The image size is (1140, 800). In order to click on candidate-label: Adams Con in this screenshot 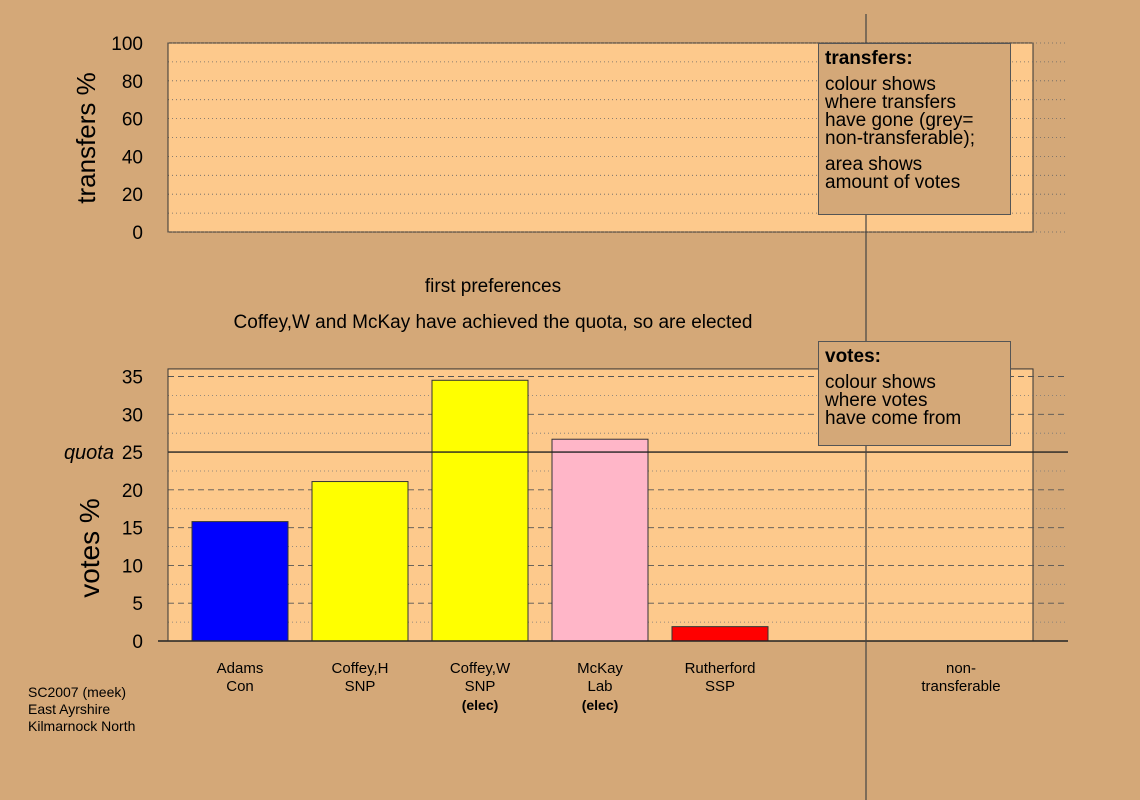, I will do `click(240, 678)`.